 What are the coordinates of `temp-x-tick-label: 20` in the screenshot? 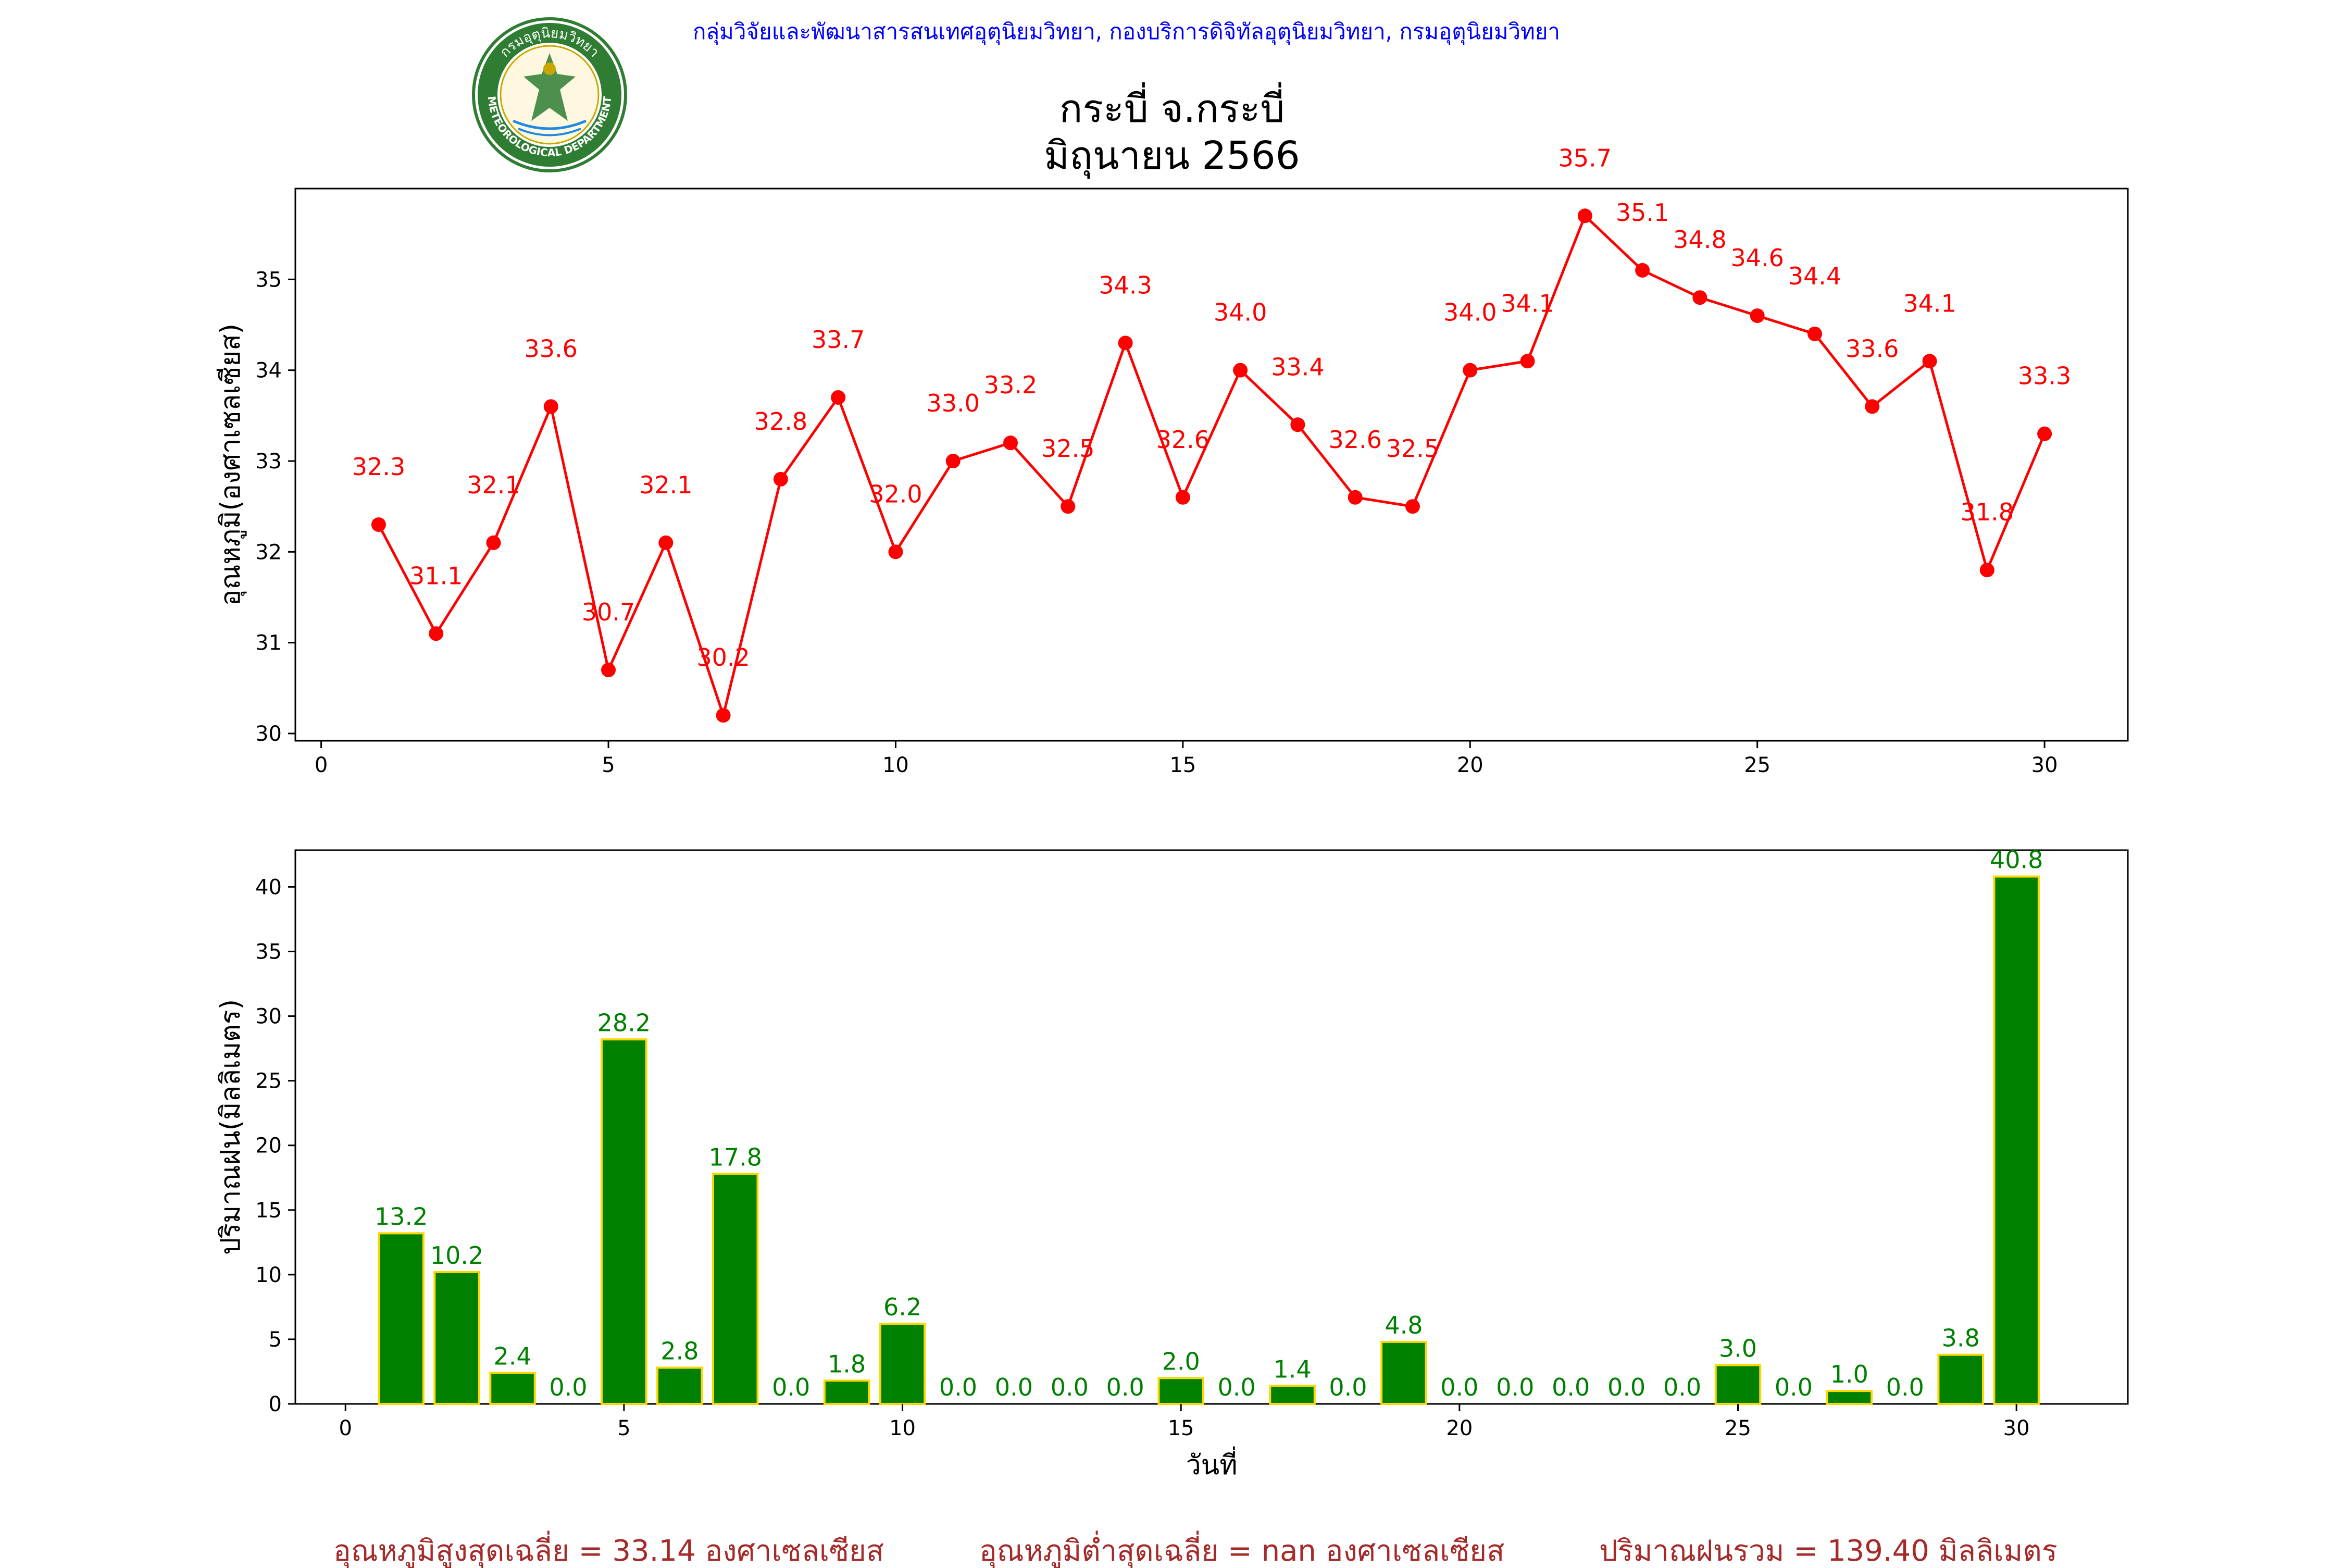 It's located at (1470, 765).